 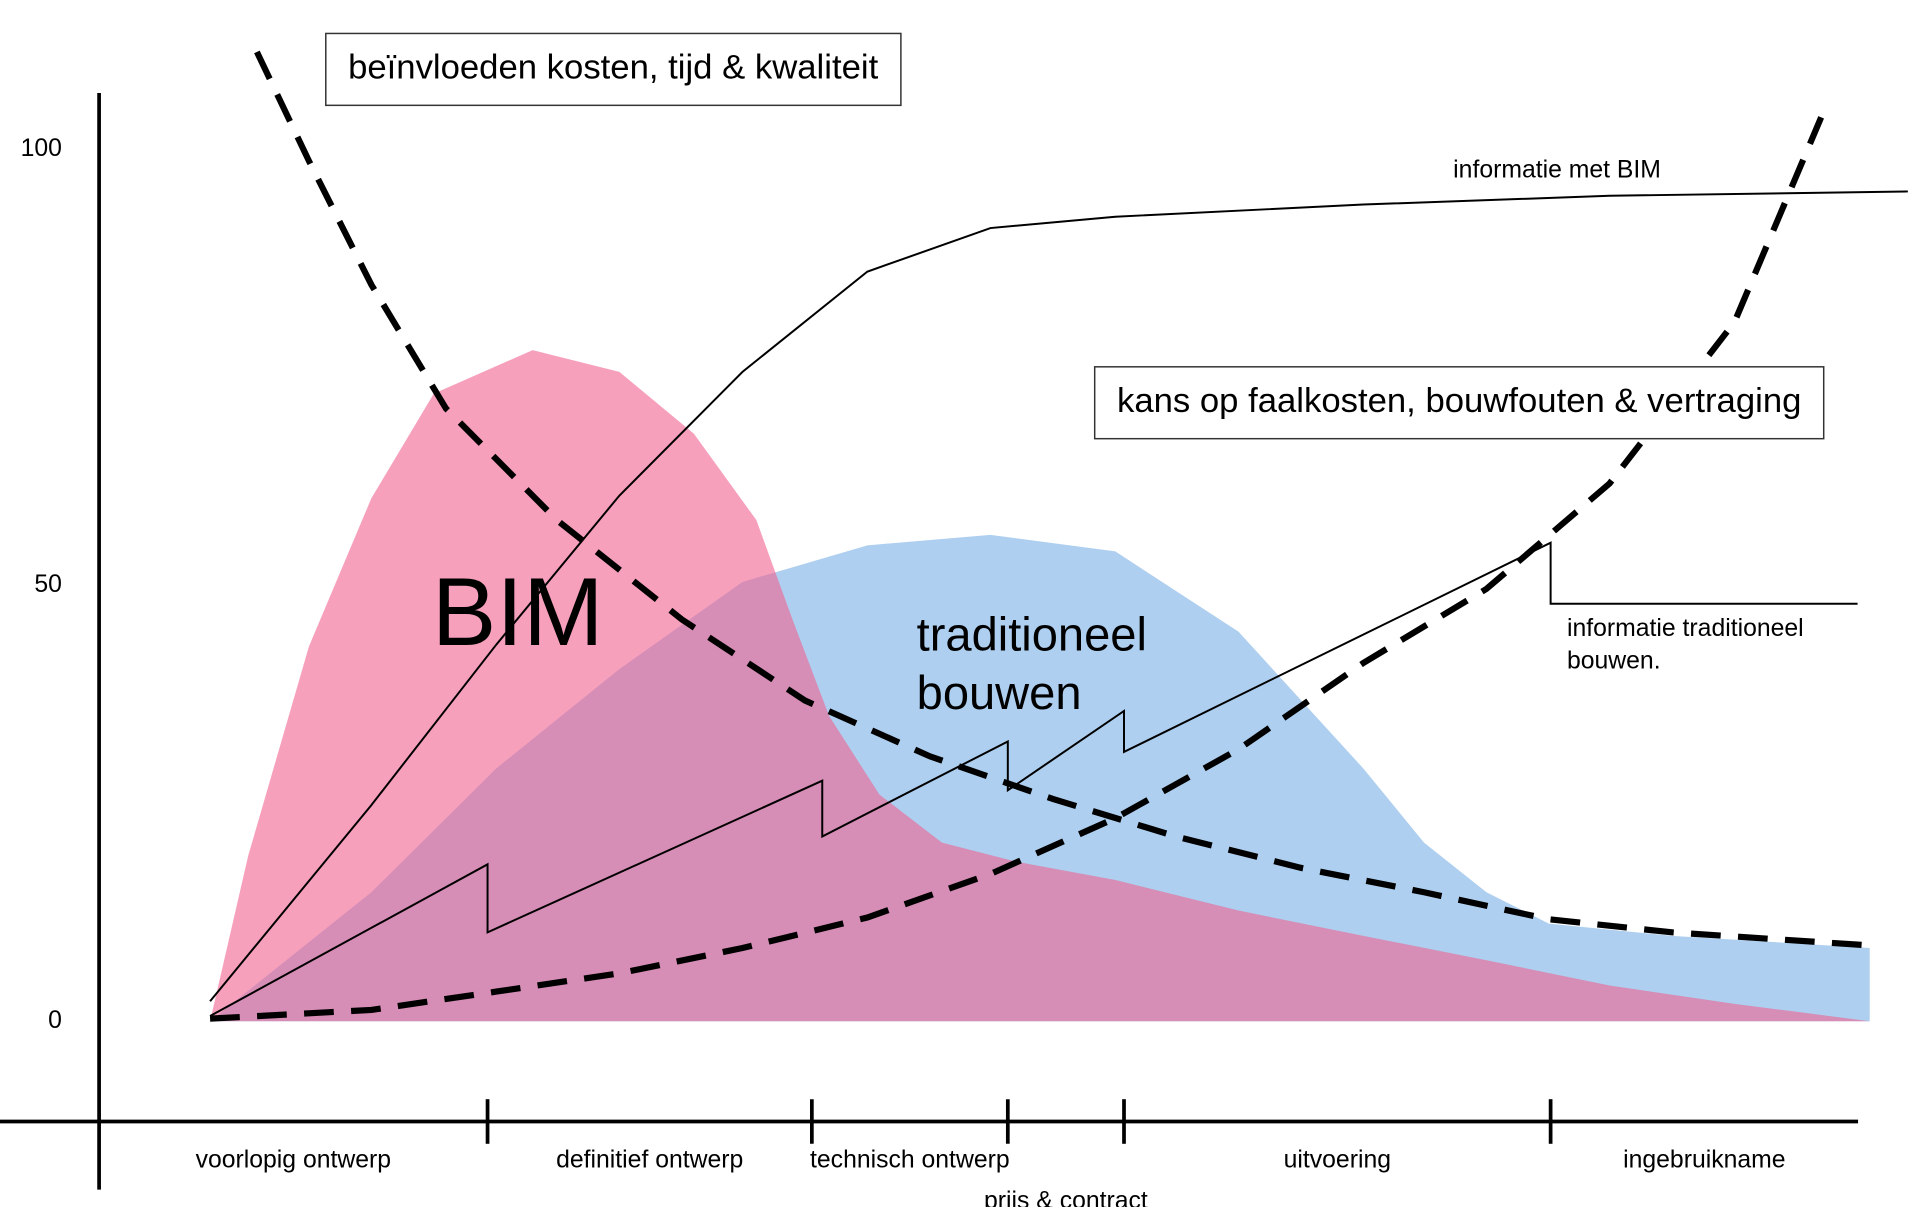 I want to click on series-label: beïnvloeden kosten, tijd & kwaliteit, so click(x=613, y=68).